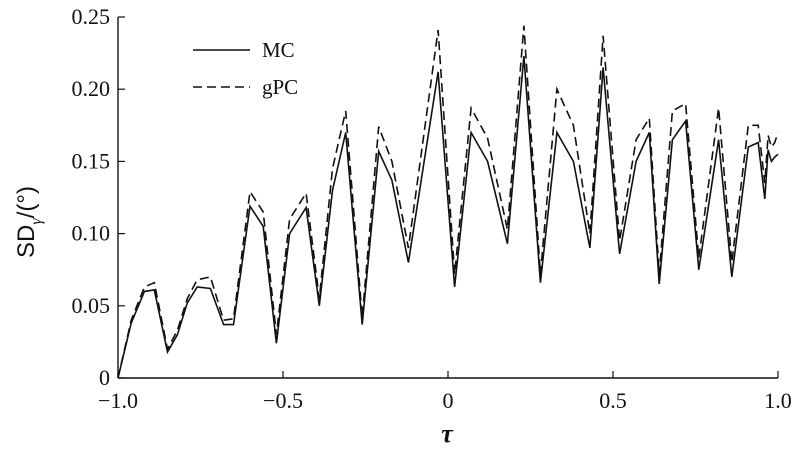  What do you see at coordinates (280, 87) in the screenshot?
I see `legend-label-gpc: gPC` at bounding box center [280, 87].